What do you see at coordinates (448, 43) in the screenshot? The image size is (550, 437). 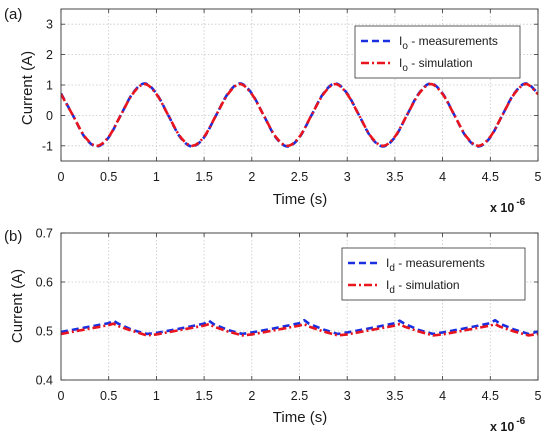 I see `legend-label: Io - measurements` at bounding box center [448, 43].